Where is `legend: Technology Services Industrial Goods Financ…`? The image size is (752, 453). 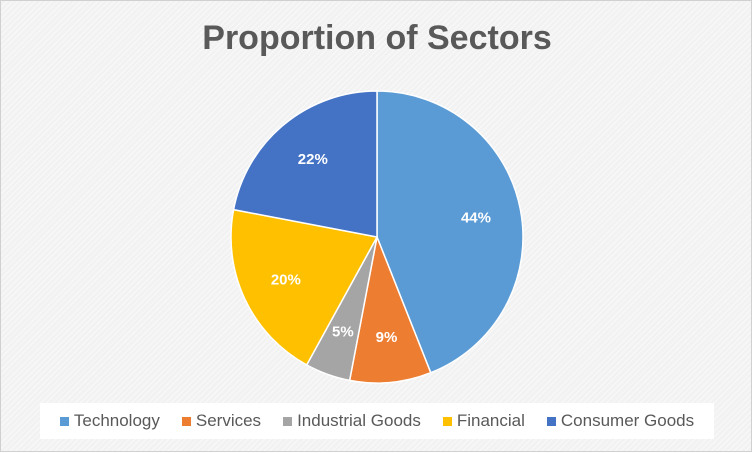
legend: Technology Services Industrial Goods Financ… is located at coordinates (377, 421).